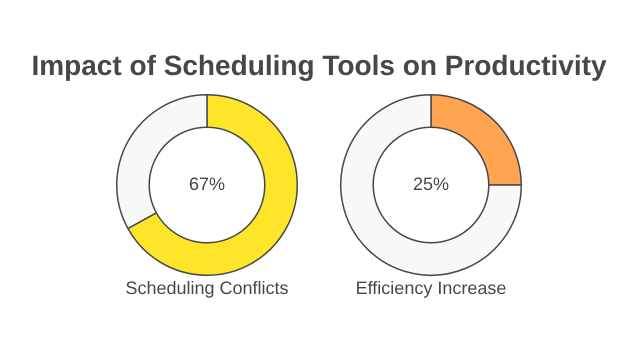  Describe the element at coordinates (431, 184) in the screenshot. I see `data-label: 25%` at that location.